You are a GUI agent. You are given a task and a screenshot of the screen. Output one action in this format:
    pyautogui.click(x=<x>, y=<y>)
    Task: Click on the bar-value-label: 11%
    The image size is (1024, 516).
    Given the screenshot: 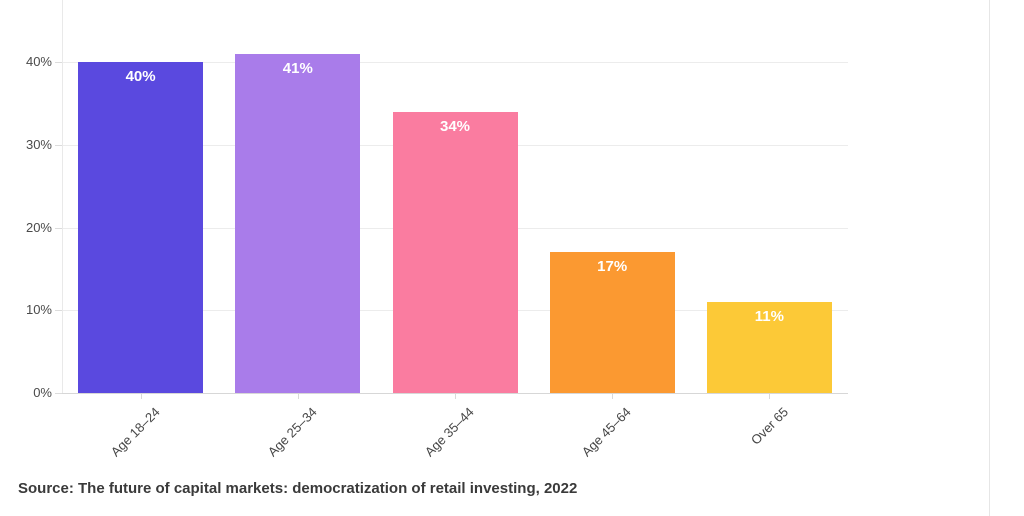 What is the action you would take?
    pyautogui.click(x=769, y=316)
    